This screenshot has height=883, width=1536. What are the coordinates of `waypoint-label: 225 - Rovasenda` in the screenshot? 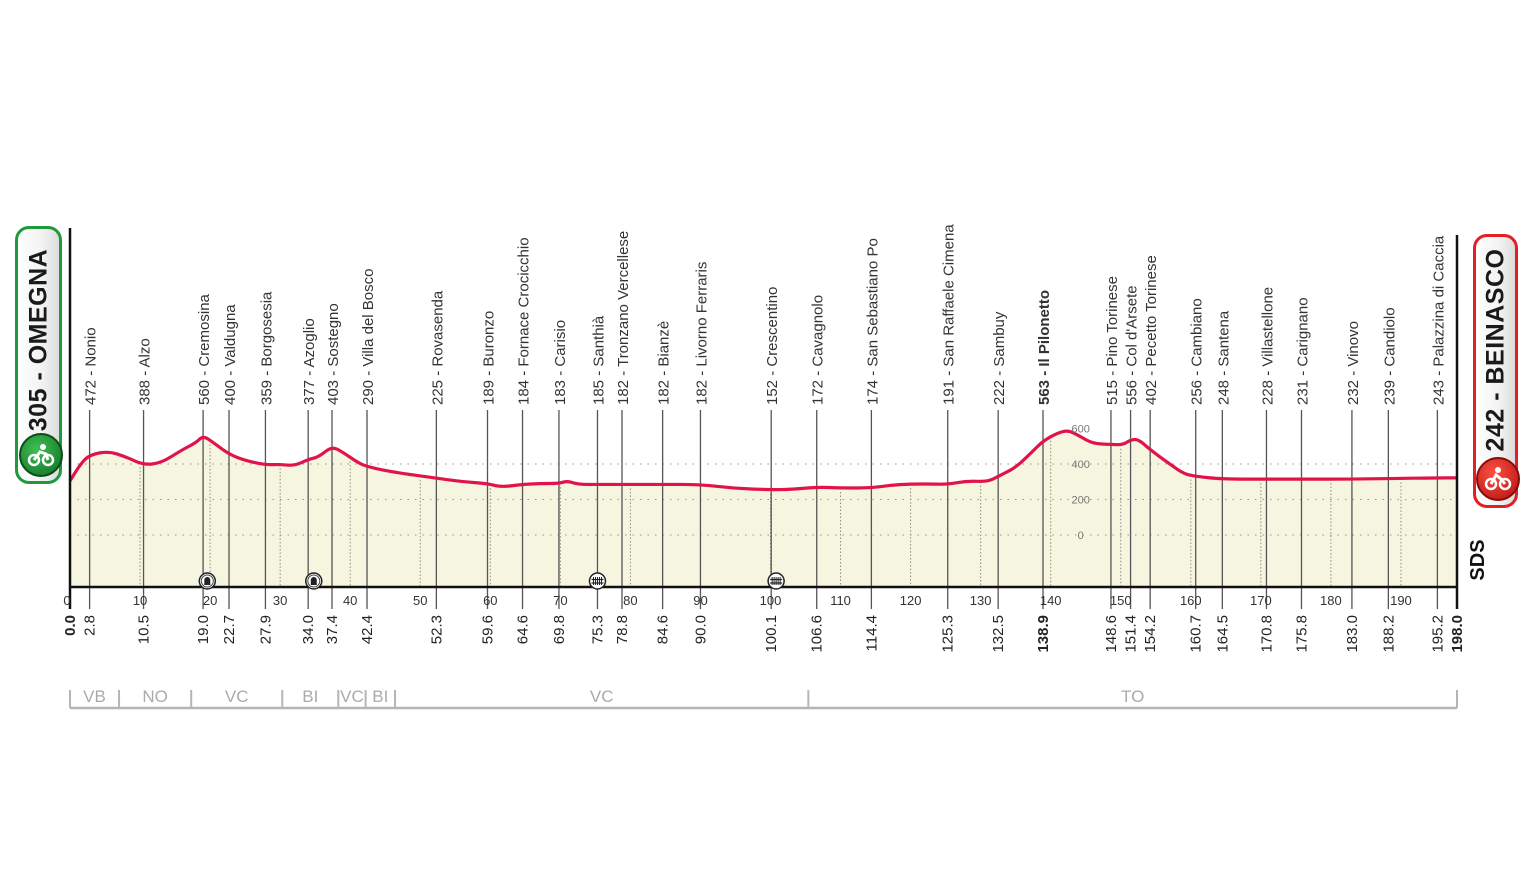 It's located at (437, 347).